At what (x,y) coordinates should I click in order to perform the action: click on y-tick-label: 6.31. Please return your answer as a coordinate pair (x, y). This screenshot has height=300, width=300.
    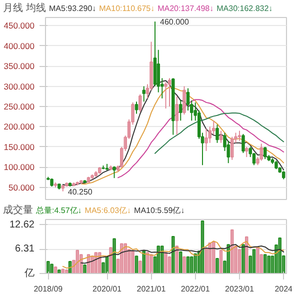
    Looking at the image, I should click on (25, 249).